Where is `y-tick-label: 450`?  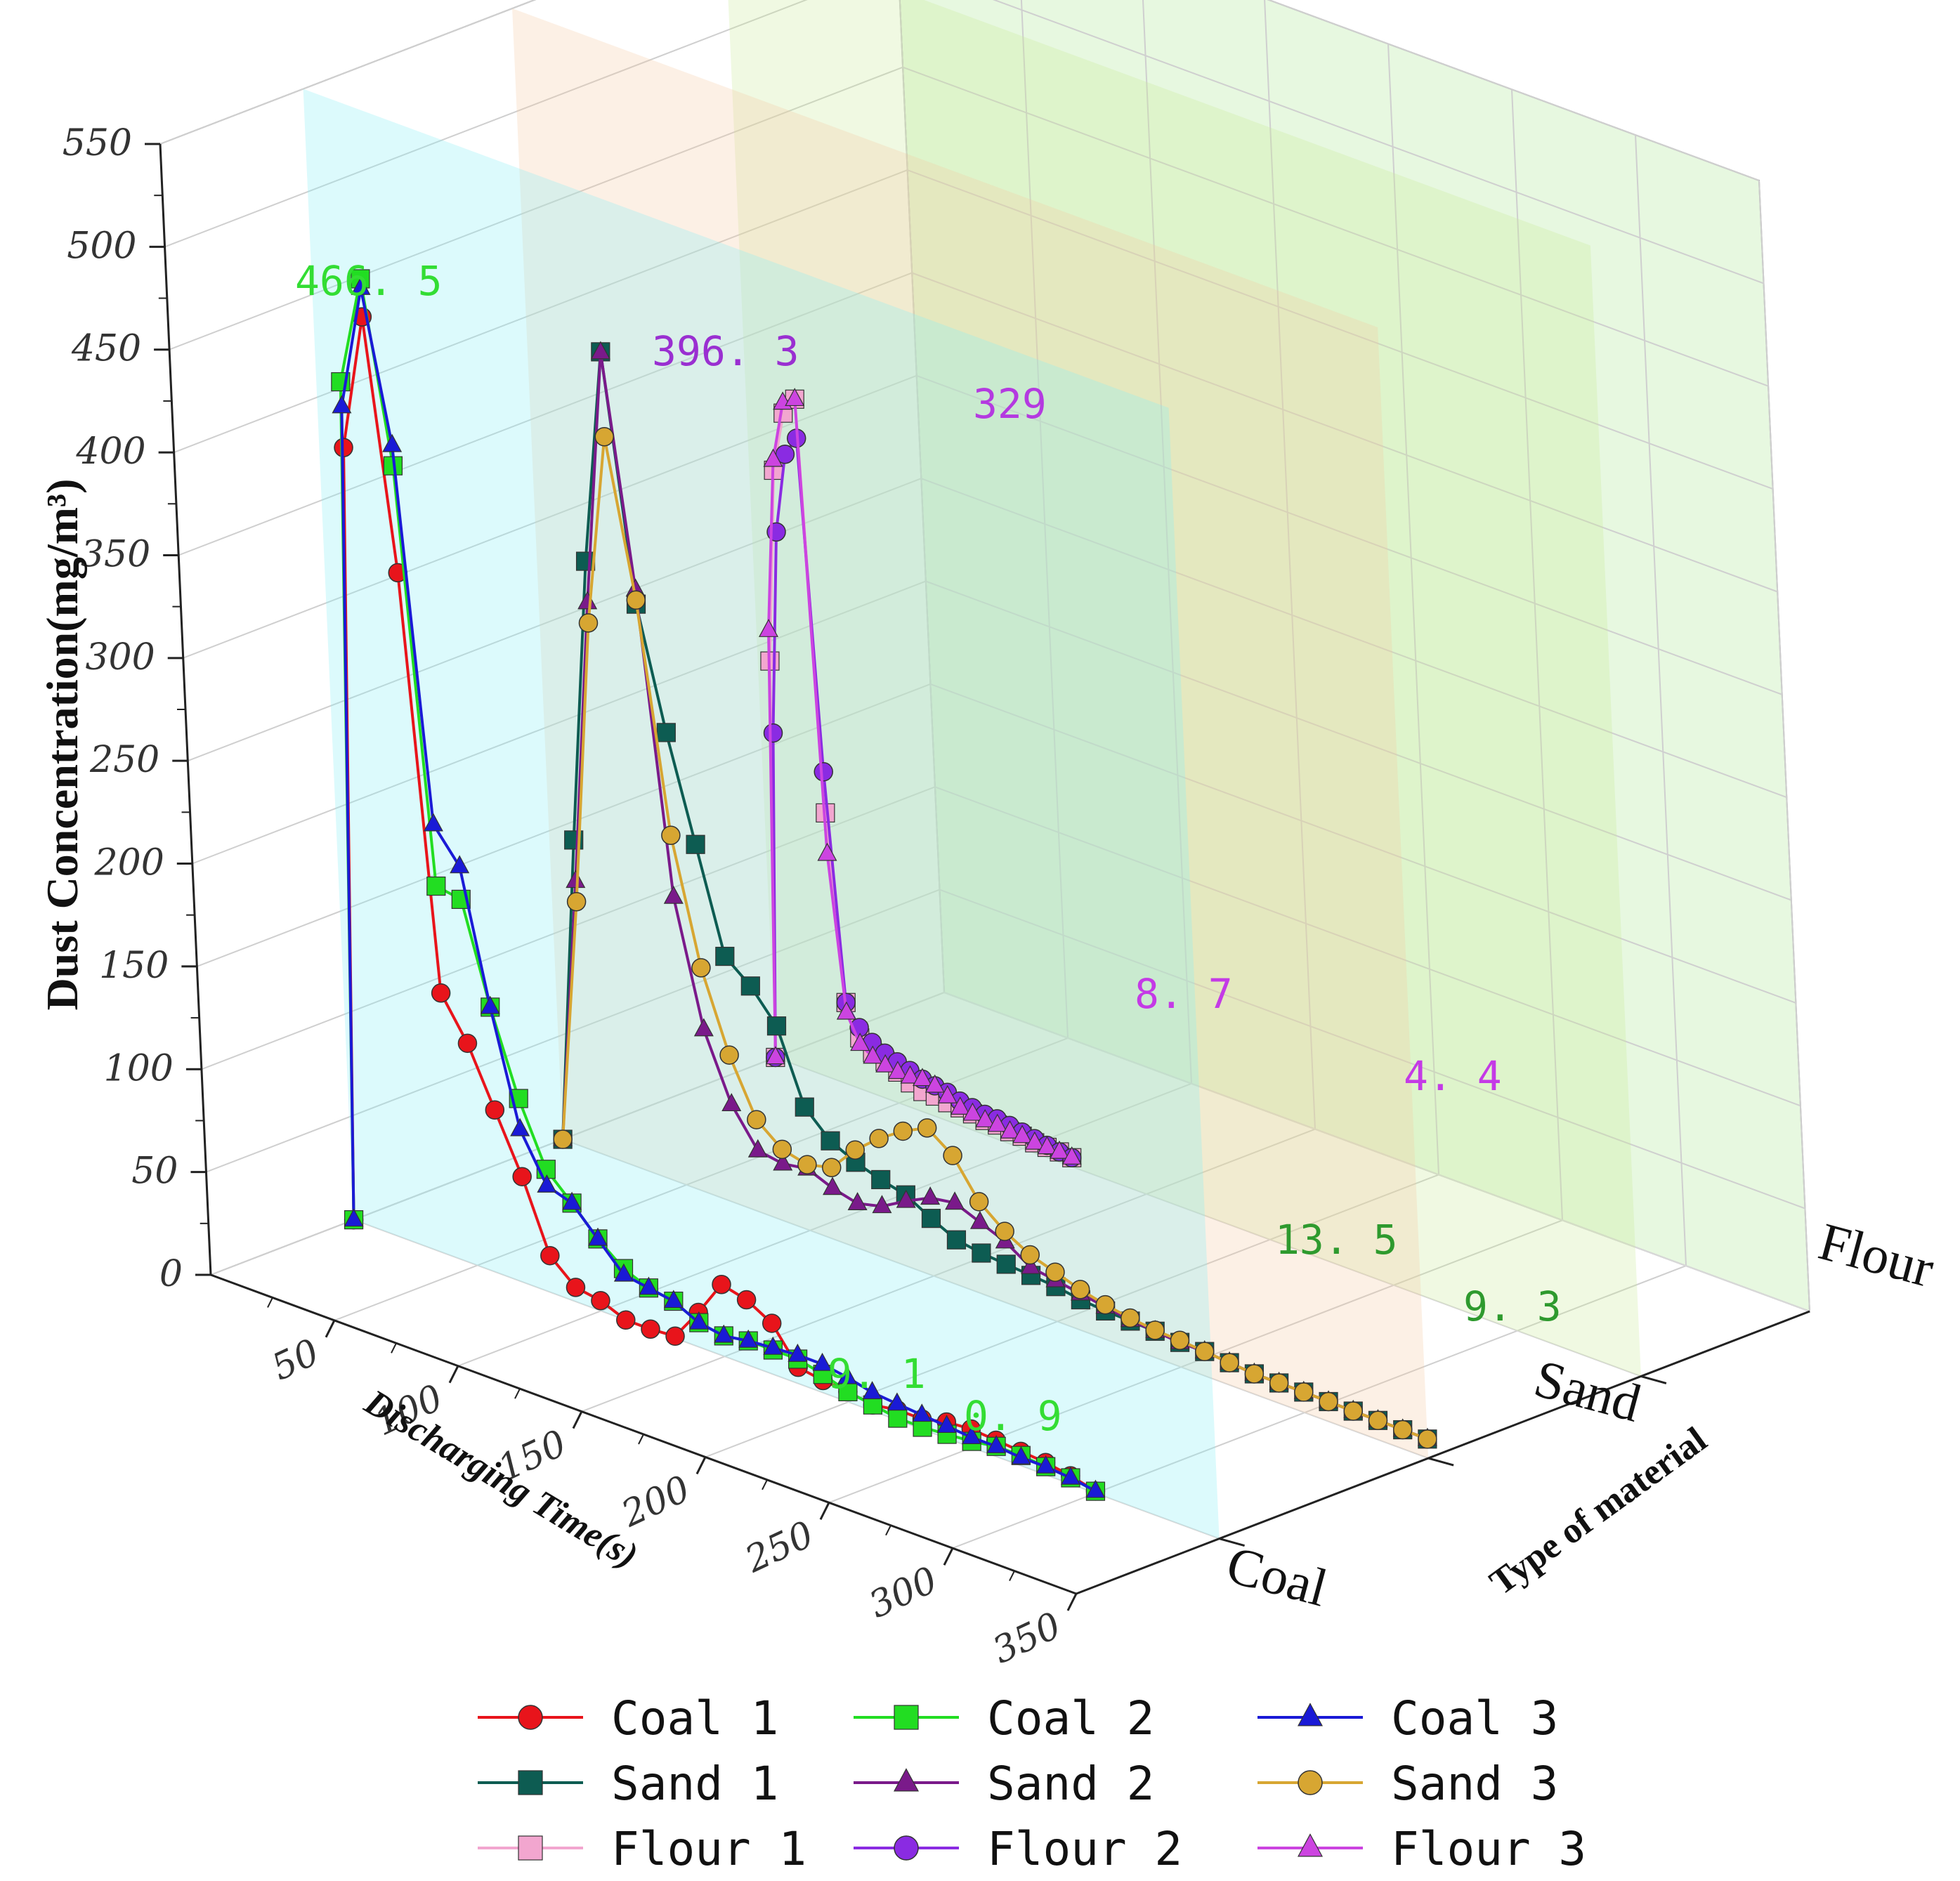 y-tick-label: 450 is located at coordinates (106, 349).